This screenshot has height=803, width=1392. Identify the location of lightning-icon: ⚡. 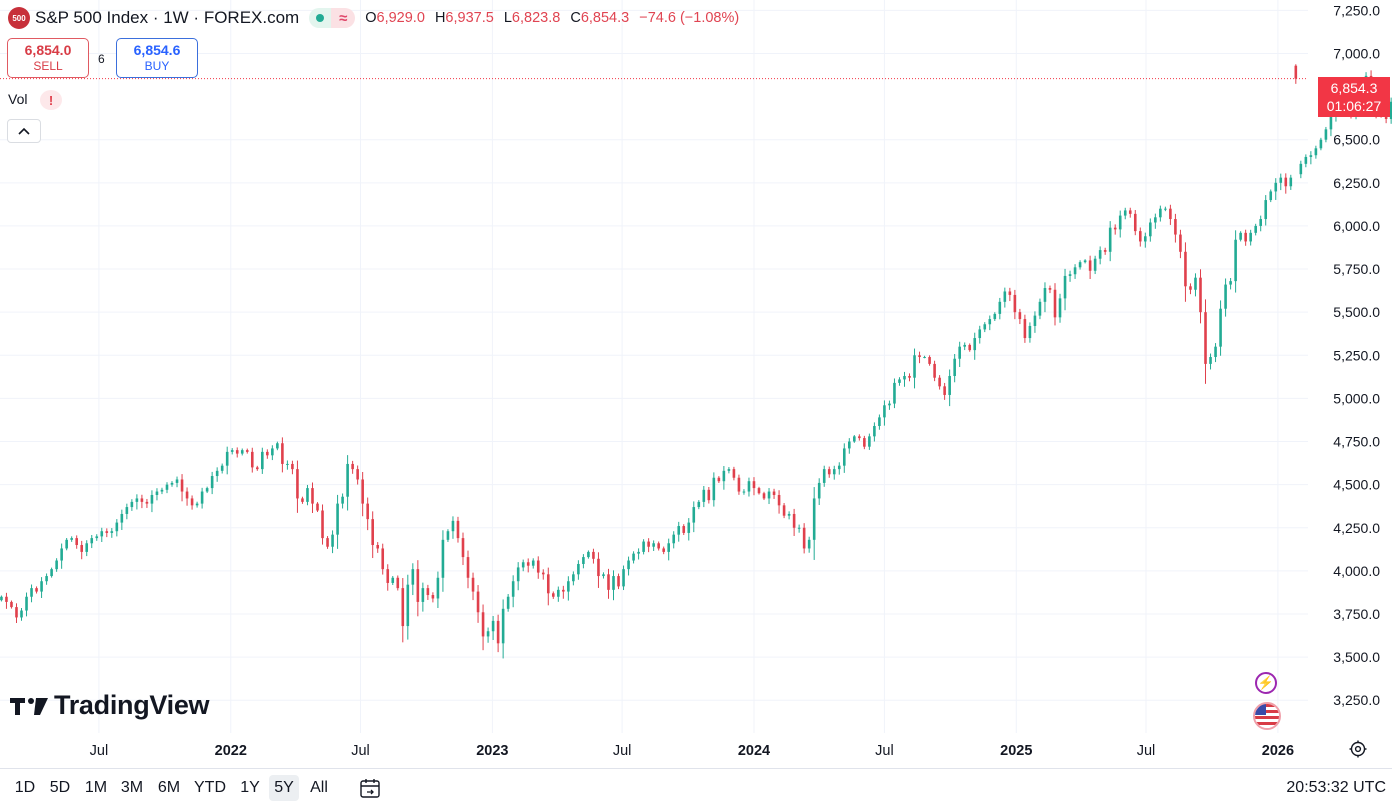
(1266, 683).